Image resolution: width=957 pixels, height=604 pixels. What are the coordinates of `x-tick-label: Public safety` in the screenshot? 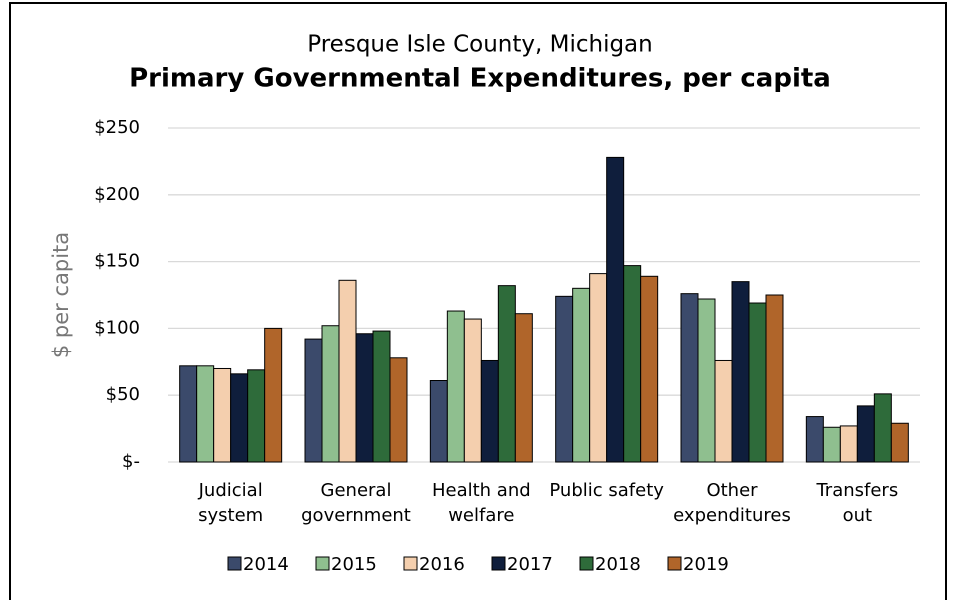 It's located at (606, 490).